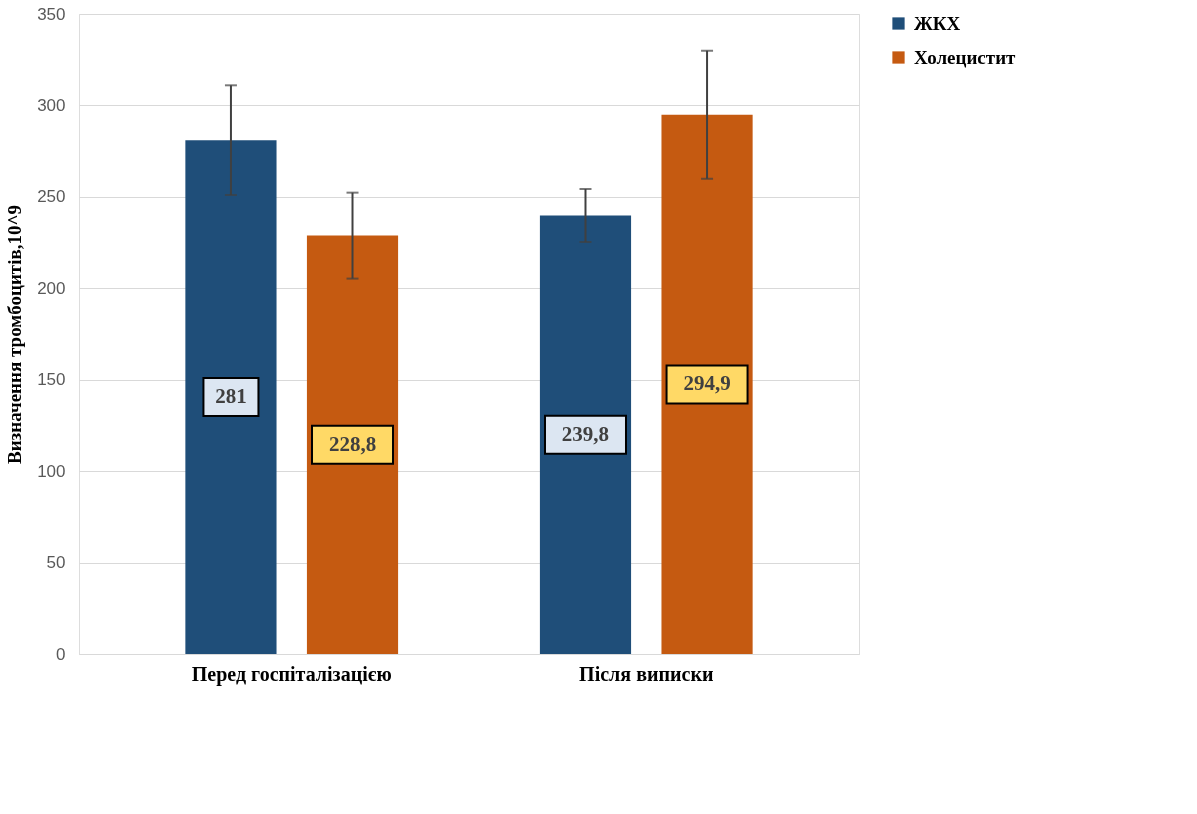 This screenshot has width=1197, height=814. Describe the element at coordinates (646, 673) in the screenshot. I see `x-tick-label: Після виписки` at that location.